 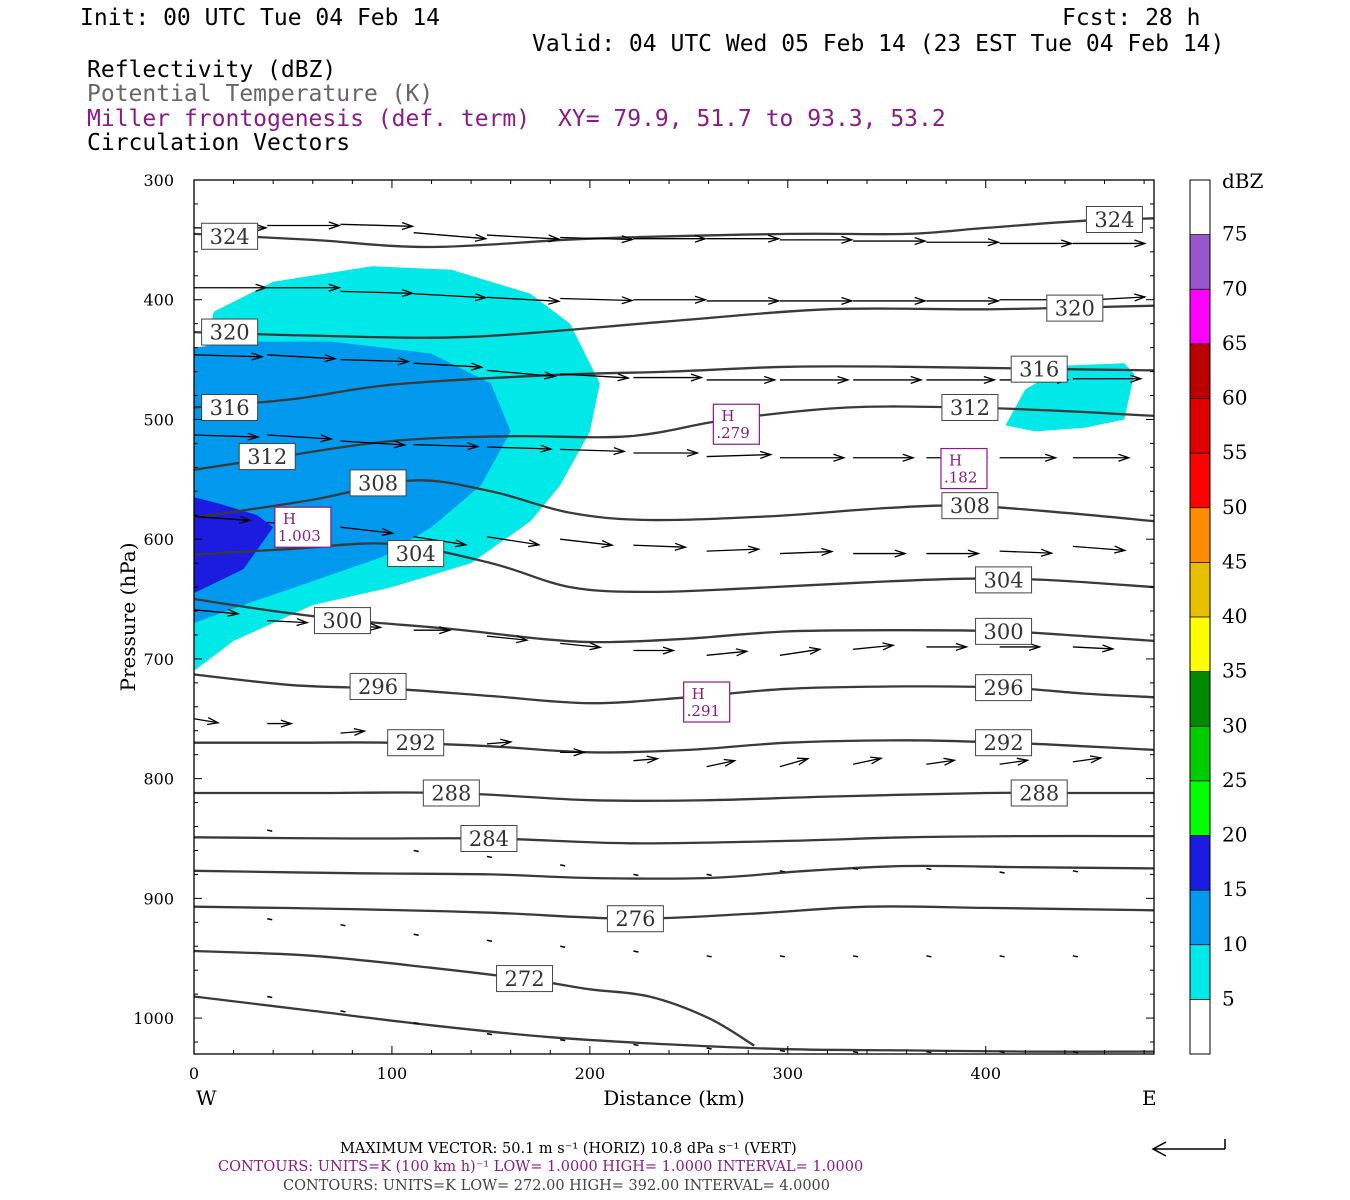 What do you see at coordinates (1131, 18) in the screenshot?
I see `forecast-hour-label: Fcst: 28 h` at bounding box center [1131, 18].